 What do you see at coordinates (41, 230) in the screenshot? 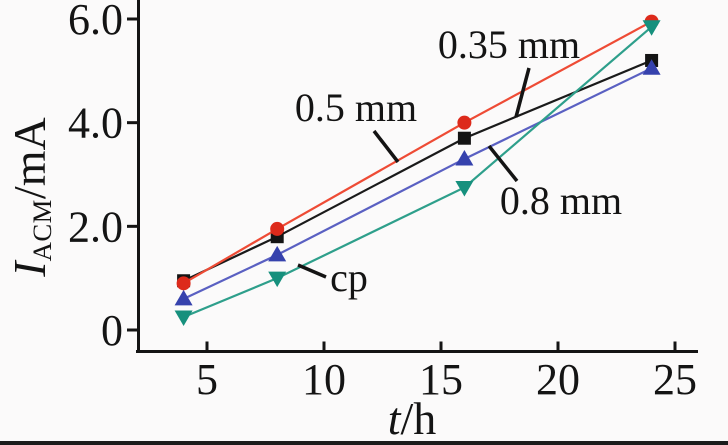
I see `y-axis-subscript: ACM` at bounding box center [41, 230].